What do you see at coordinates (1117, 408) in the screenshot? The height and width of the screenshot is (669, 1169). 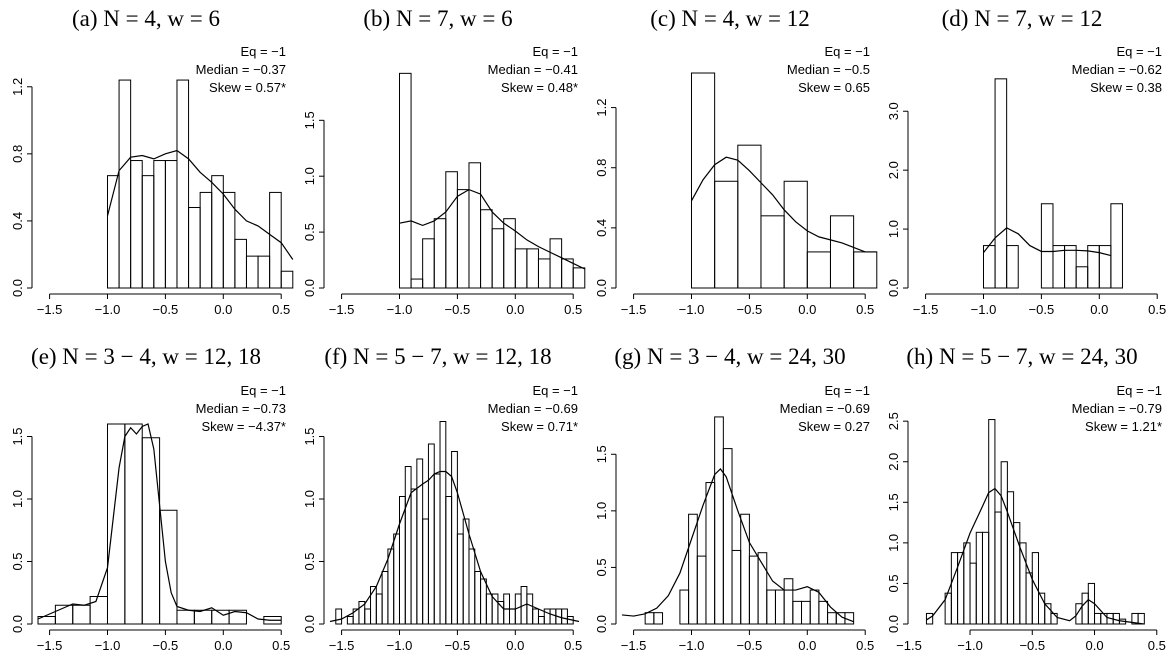 I see `annotation-line: Median = −0.79` at bounding box center [1117, 408].